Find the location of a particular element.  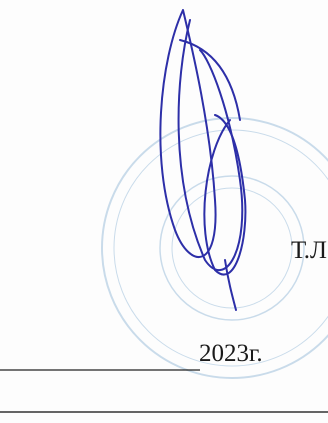

date: 2023г. is located at coordinates (231, 353).